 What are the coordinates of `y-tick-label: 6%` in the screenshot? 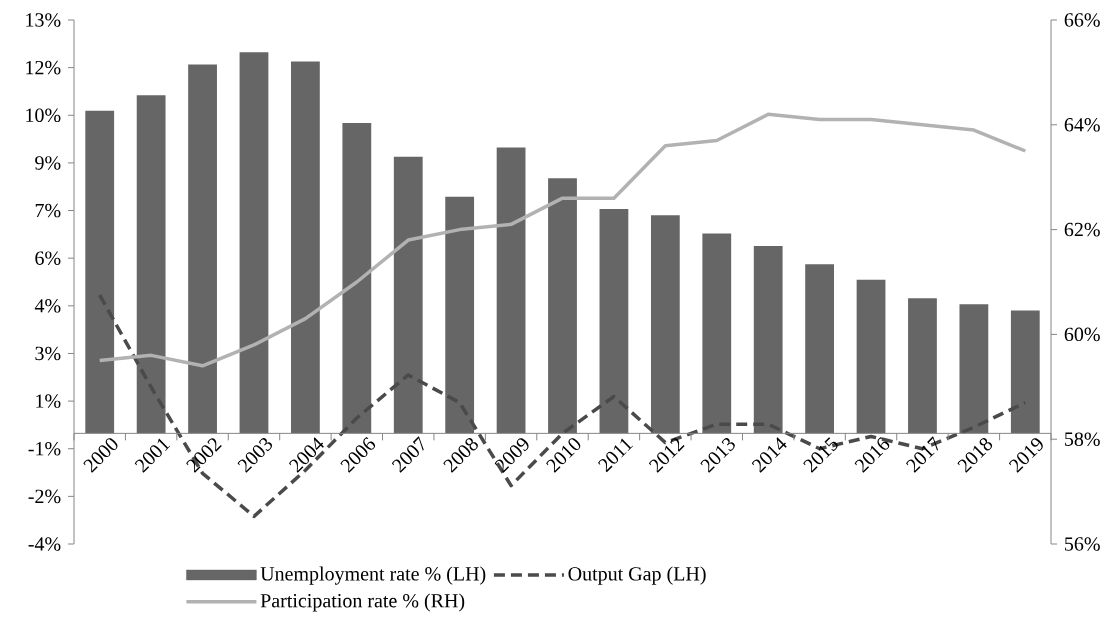 It's located at (48, 258).